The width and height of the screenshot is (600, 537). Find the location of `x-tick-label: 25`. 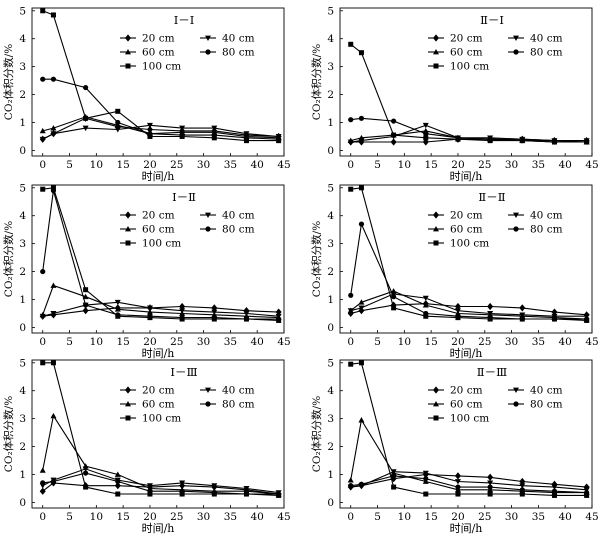

x-tick-label: 25 is located at coordinates (484, 342).